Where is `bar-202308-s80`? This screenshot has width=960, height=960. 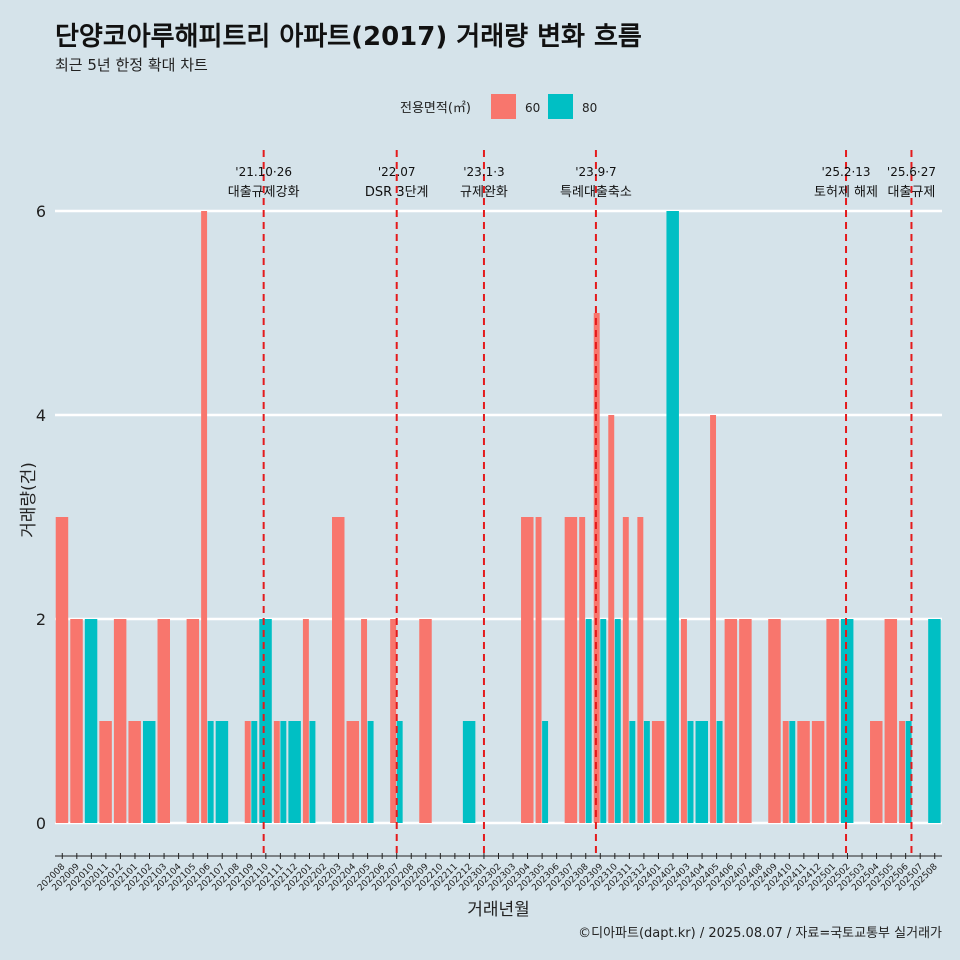 bar-202308-s80 is located at coordinates (588, 721).